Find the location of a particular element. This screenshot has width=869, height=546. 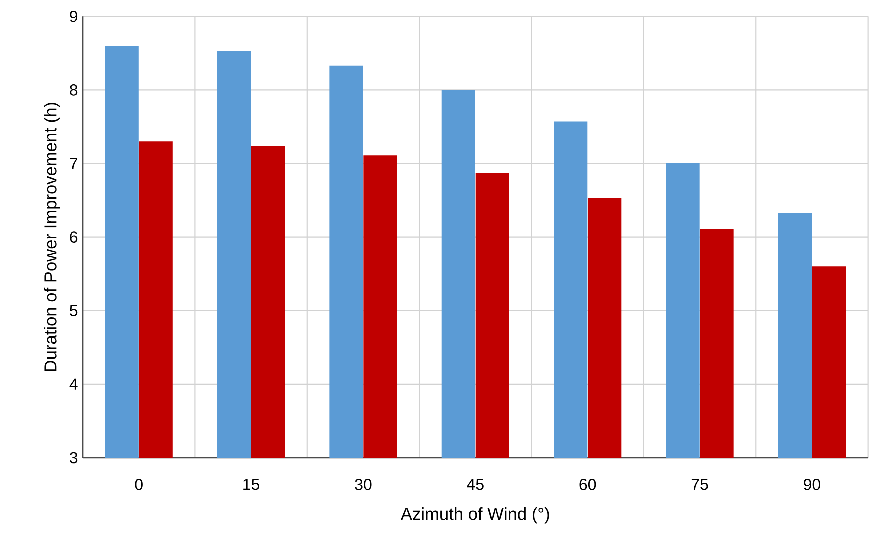

x-tick-label: 30 is located at coordinates (363, 484).